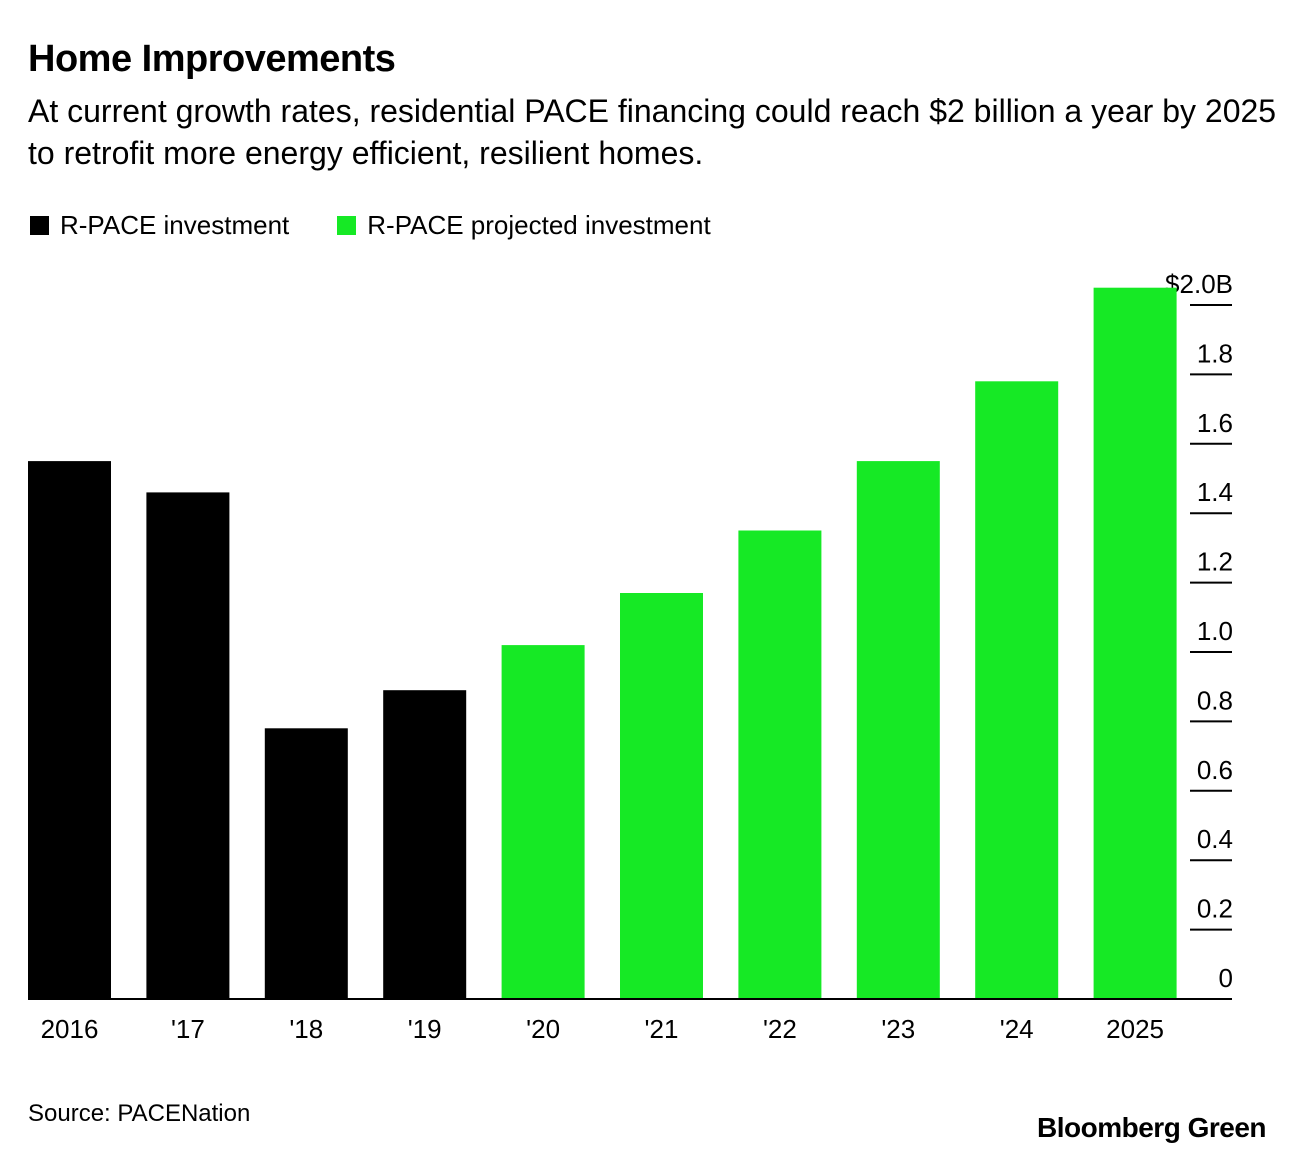  What do you see at coordinates (188, 1029) in the screenshot?
I see `x-tick-label: '17` at bounding box center [188, 1029].